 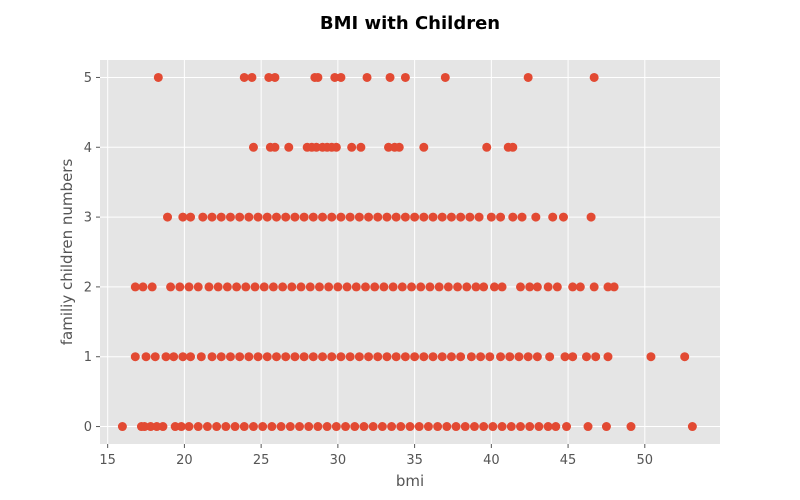 What do you see at coordinates (107, 460) in the screenshot?
I see `x-tick-label: 15` at bounding box center [107, 460].